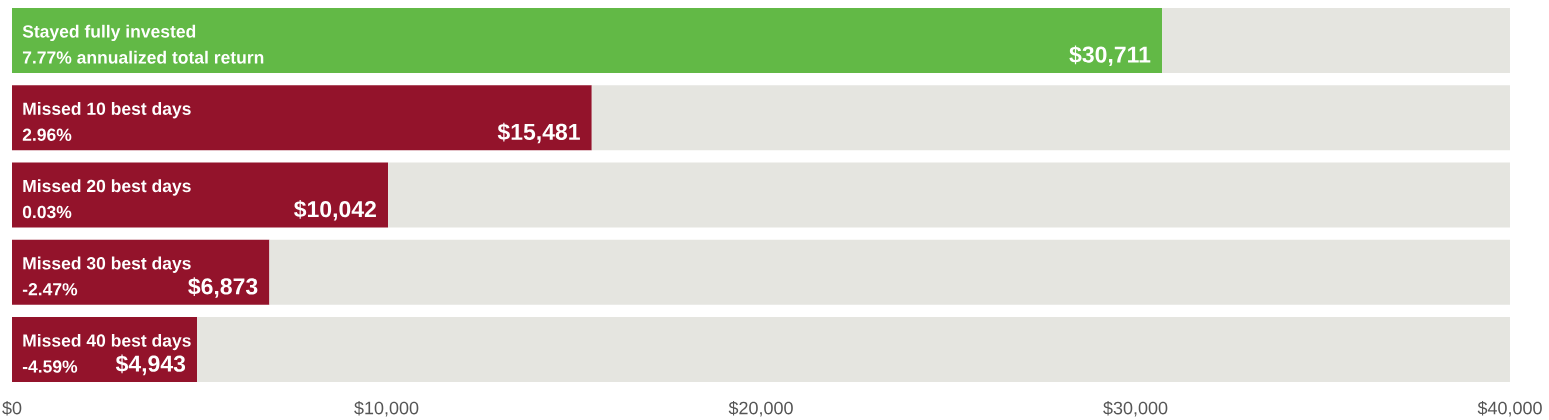 This screenshot has width=1549, height=420. I want to click on annotation: 7.77% annualized total return, so click(143, 57).